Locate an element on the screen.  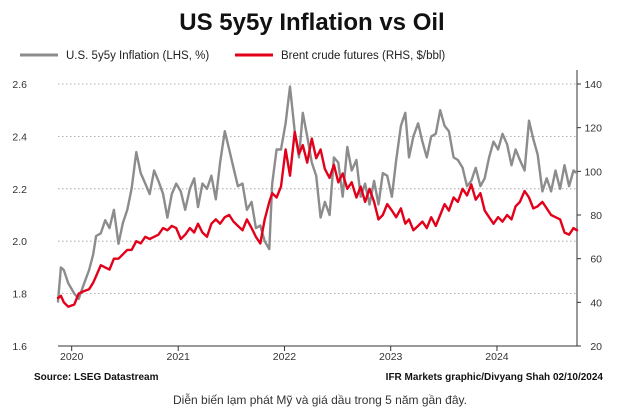
right-tick-label: 120 is located at coordinates (593, 129).